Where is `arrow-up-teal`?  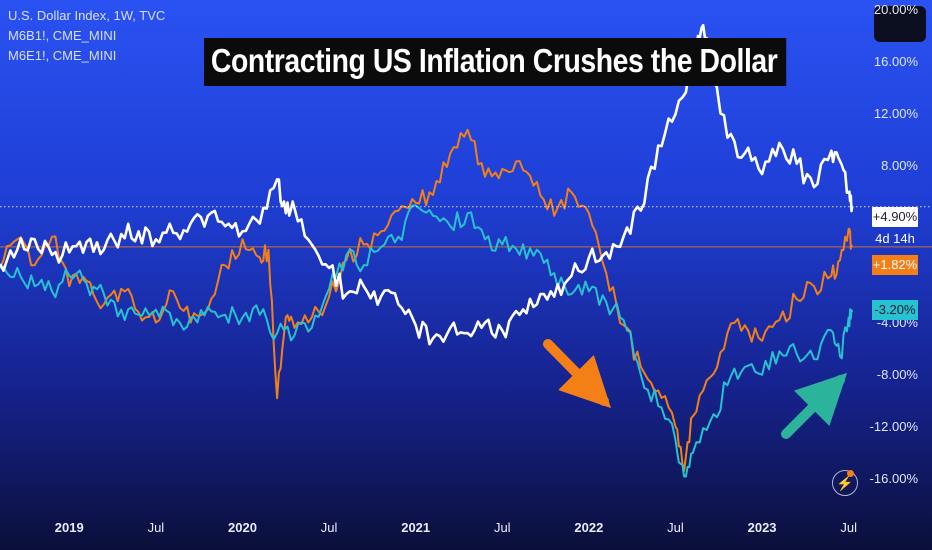 arrow-up-teal is located at coordinates (814, 405).